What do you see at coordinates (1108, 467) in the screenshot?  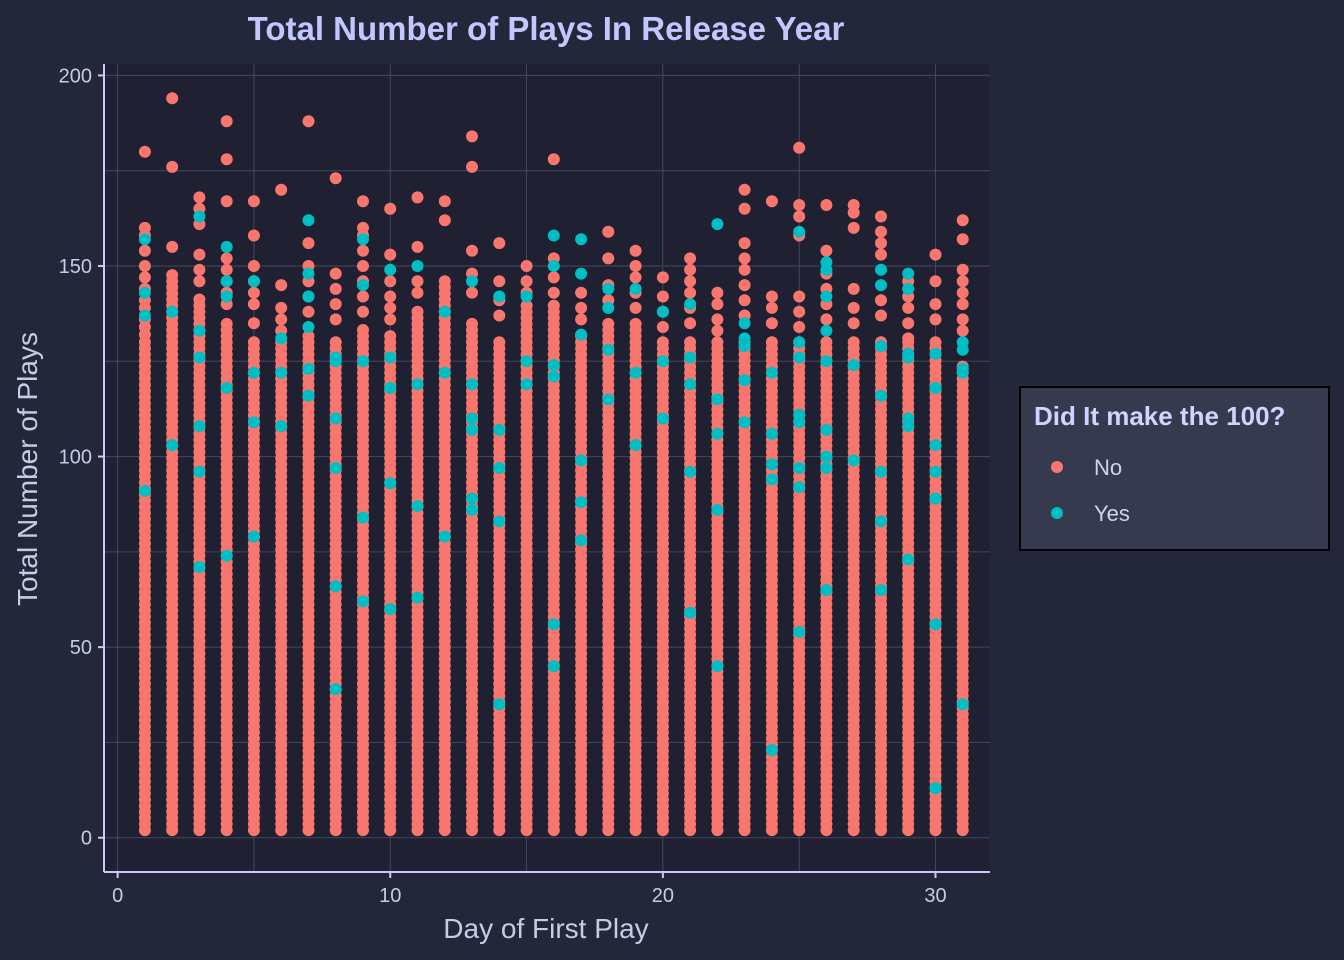 I see `legend-label-no: No` at bounding box center [1108, 467].